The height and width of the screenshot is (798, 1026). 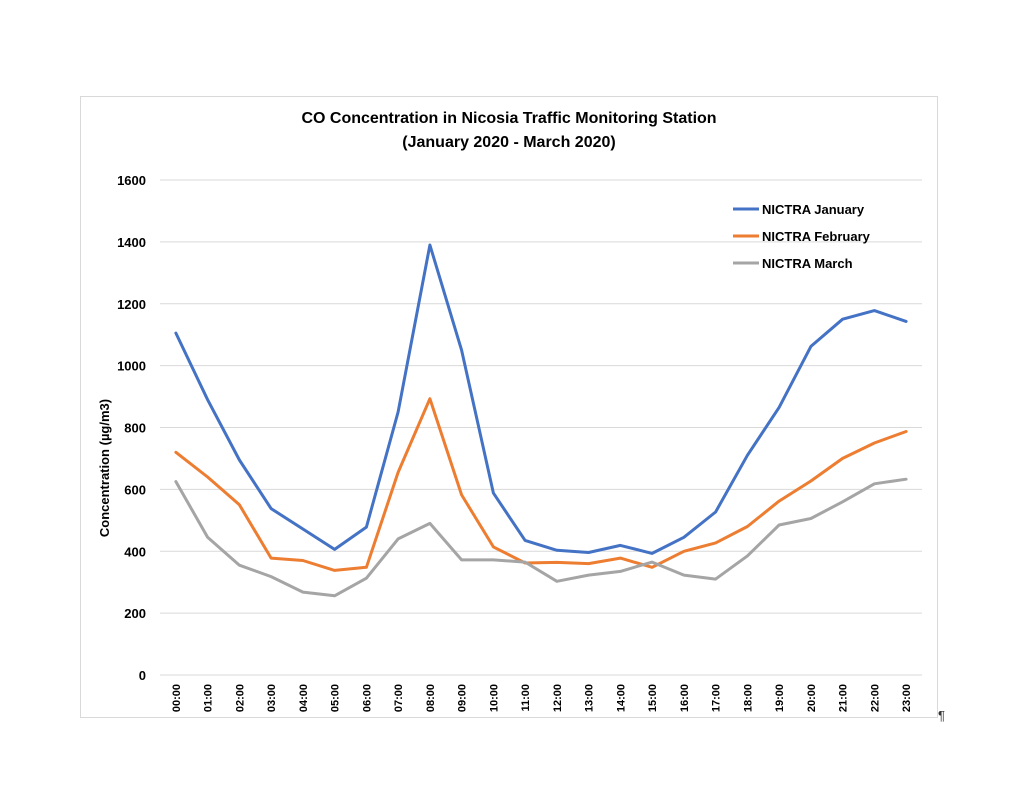 I want to click on x-tick-label: 01:00, so click(x=209, y=698).